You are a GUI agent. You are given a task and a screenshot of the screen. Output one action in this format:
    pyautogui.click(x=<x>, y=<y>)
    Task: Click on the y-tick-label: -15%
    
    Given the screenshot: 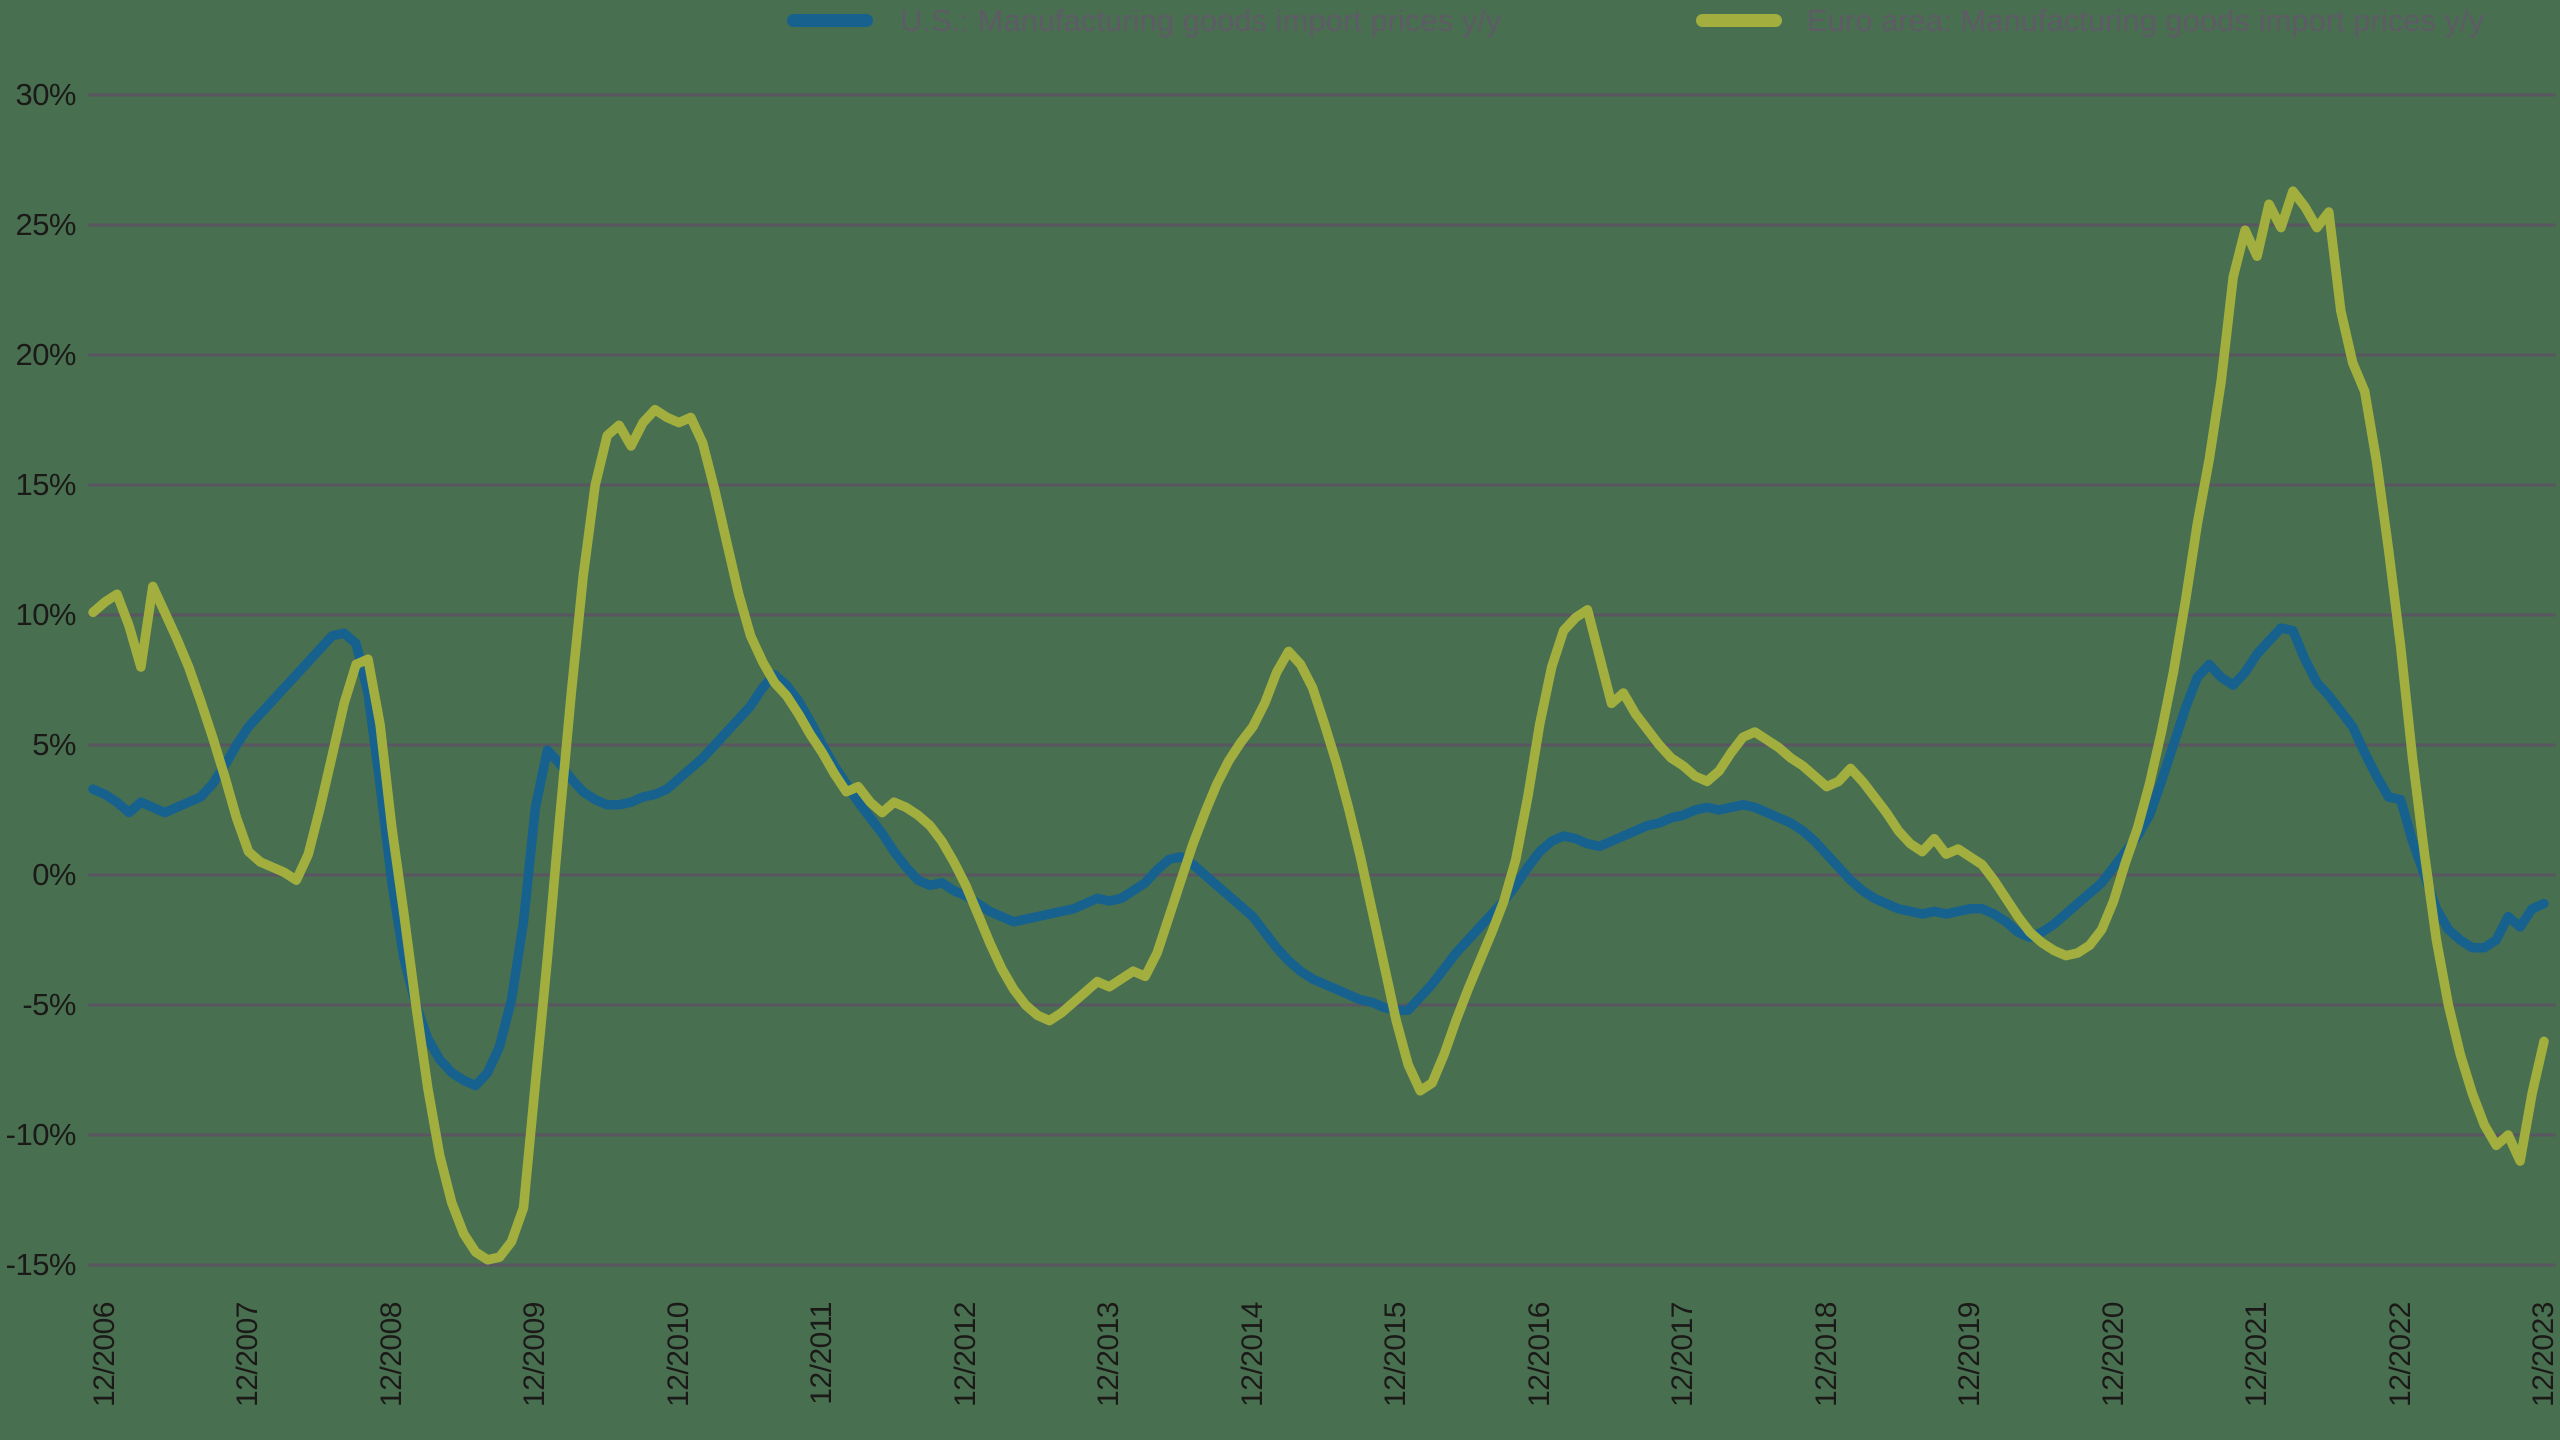 What is the action you would take?
    pyautogui.click(x=41, y=1264)
    